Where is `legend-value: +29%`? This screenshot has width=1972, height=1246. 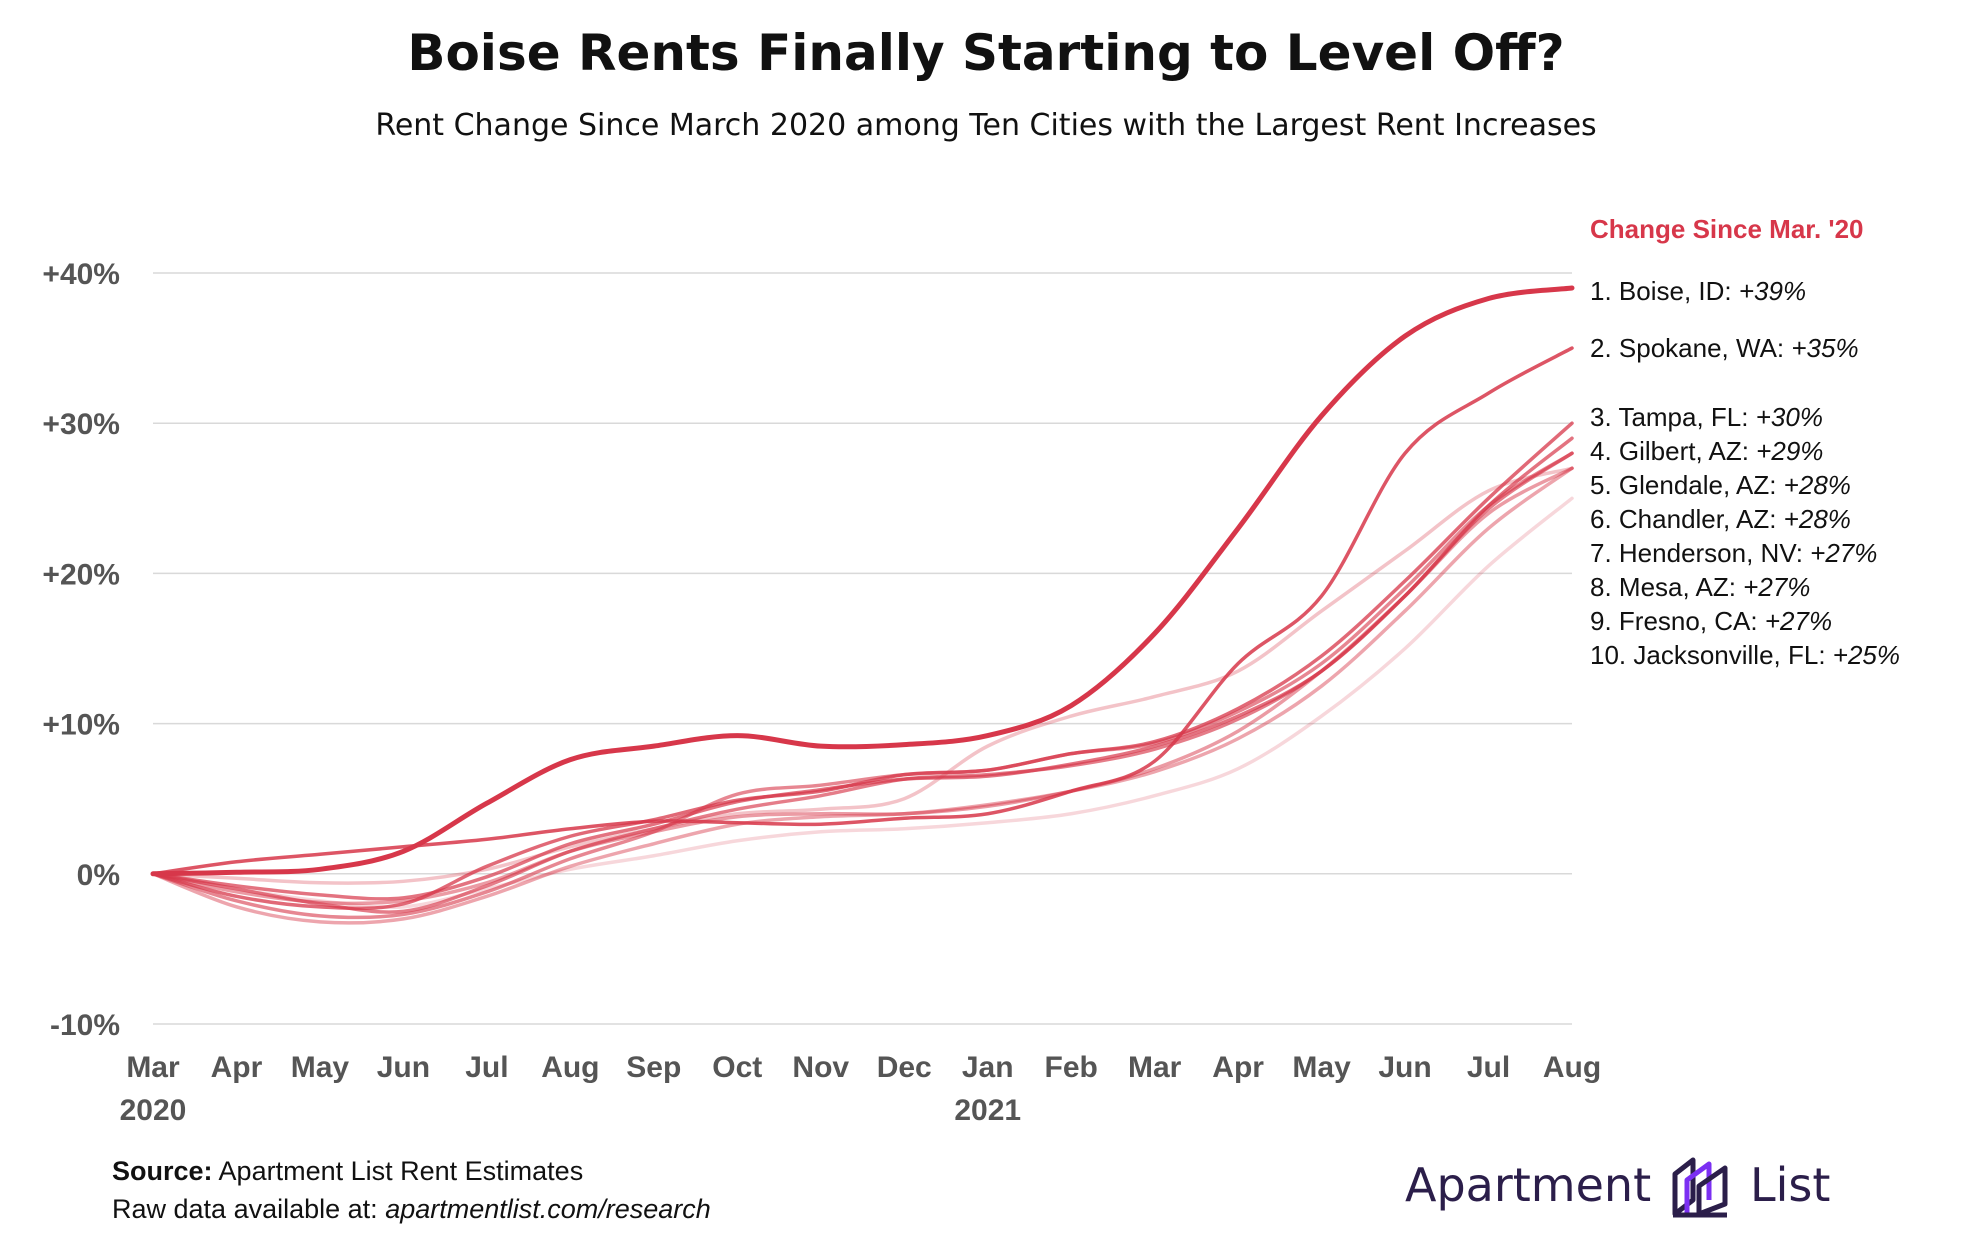
legend-value: +29% is located at coordinates (1789, 451).